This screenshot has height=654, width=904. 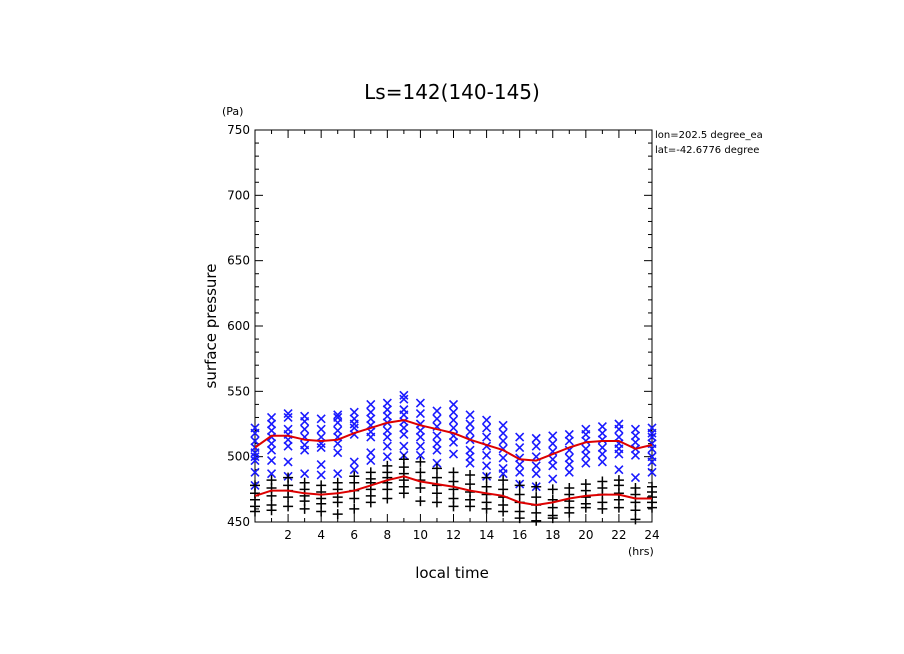 I want to click on y-tick-label: 500, so click(x=238, y=457).